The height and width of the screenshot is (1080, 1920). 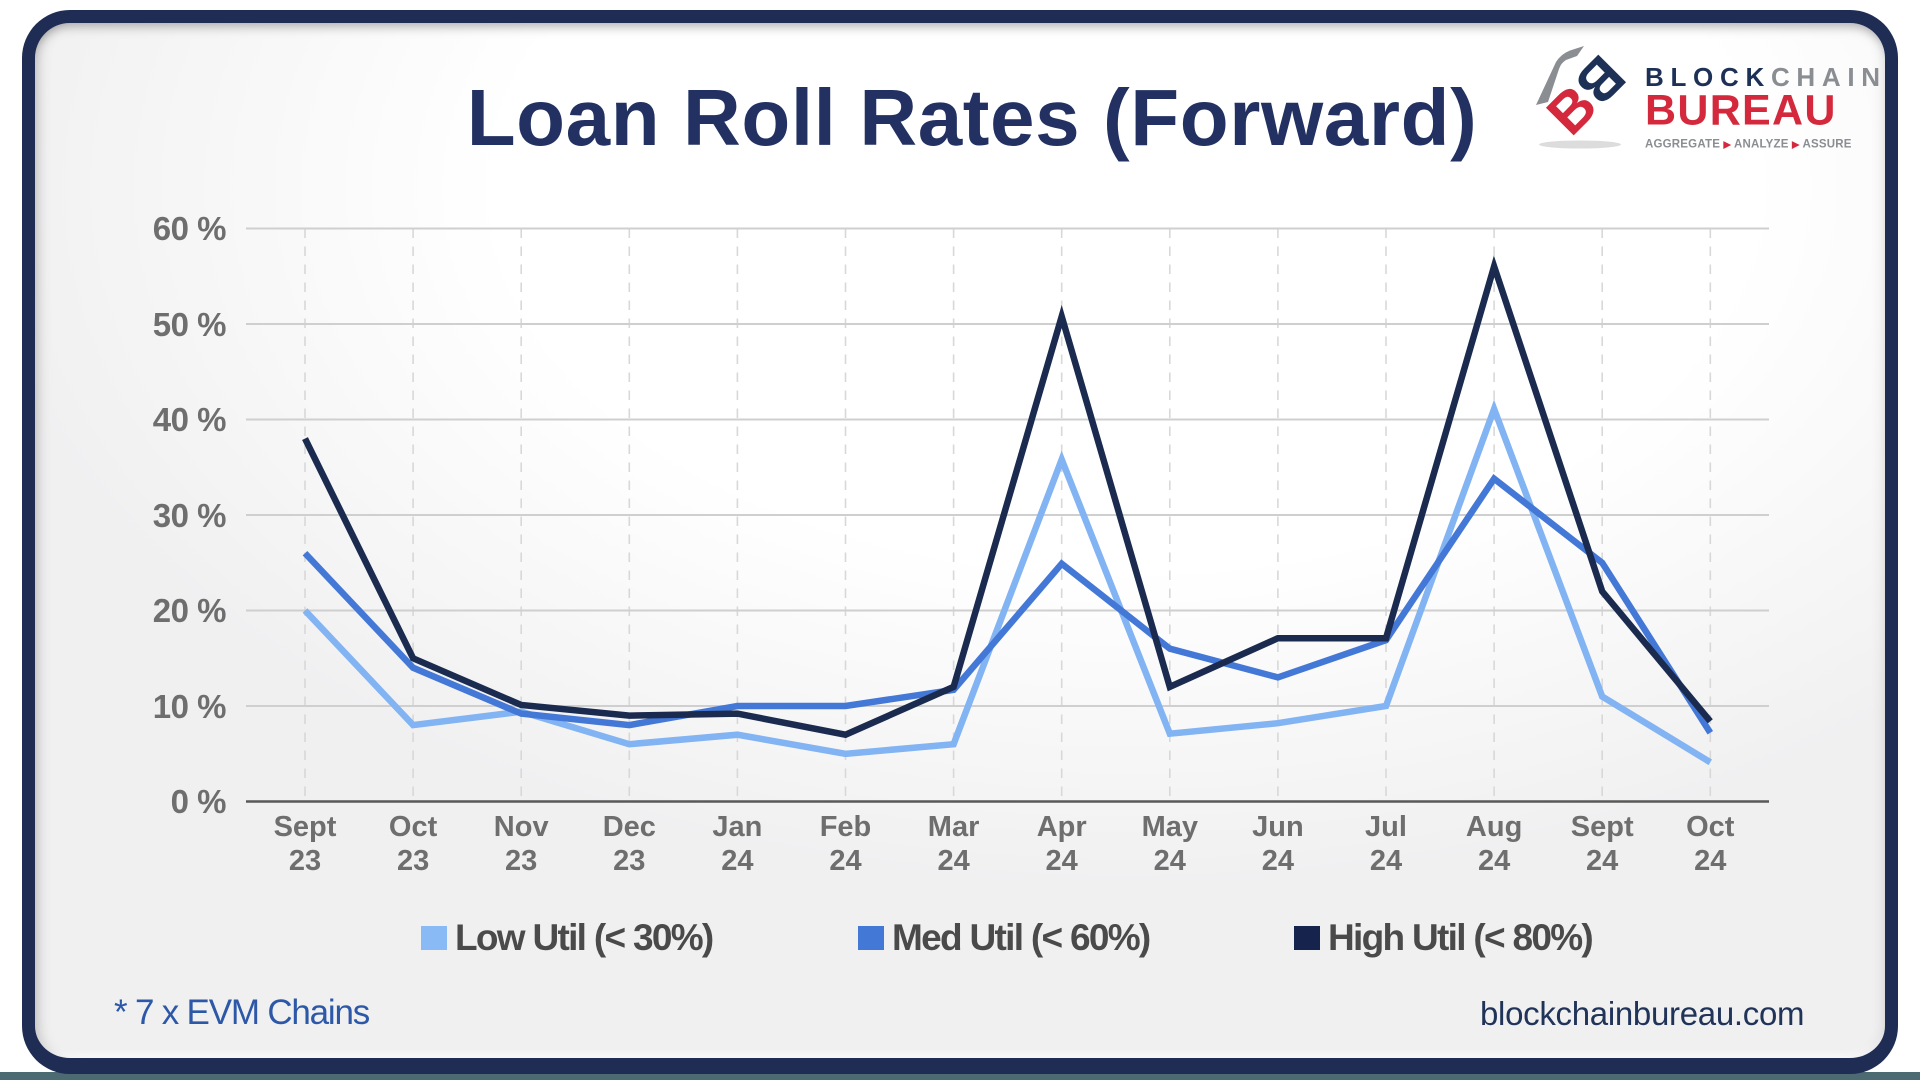 What do you see at coordinates (1741, 111) in the screenshot?
I see `svg-text: BUREAU` at bounding box center [1741, 111].